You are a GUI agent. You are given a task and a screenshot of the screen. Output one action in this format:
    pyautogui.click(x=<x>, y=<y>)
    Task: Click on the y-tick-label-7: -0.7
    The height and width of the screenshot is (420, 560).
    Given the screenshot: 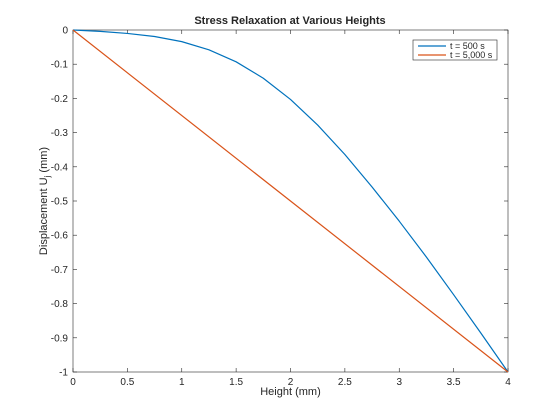 What is the action you would take?
    pyautogui.click(x=60, y=270)
    